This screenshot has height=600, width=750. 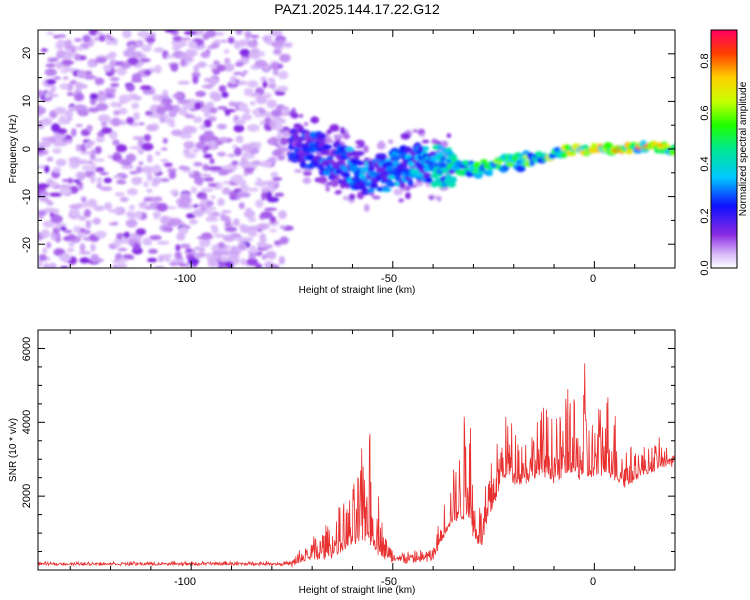 I want to click on snr-xtick-label-1: -50, so click(x=389, y=582).